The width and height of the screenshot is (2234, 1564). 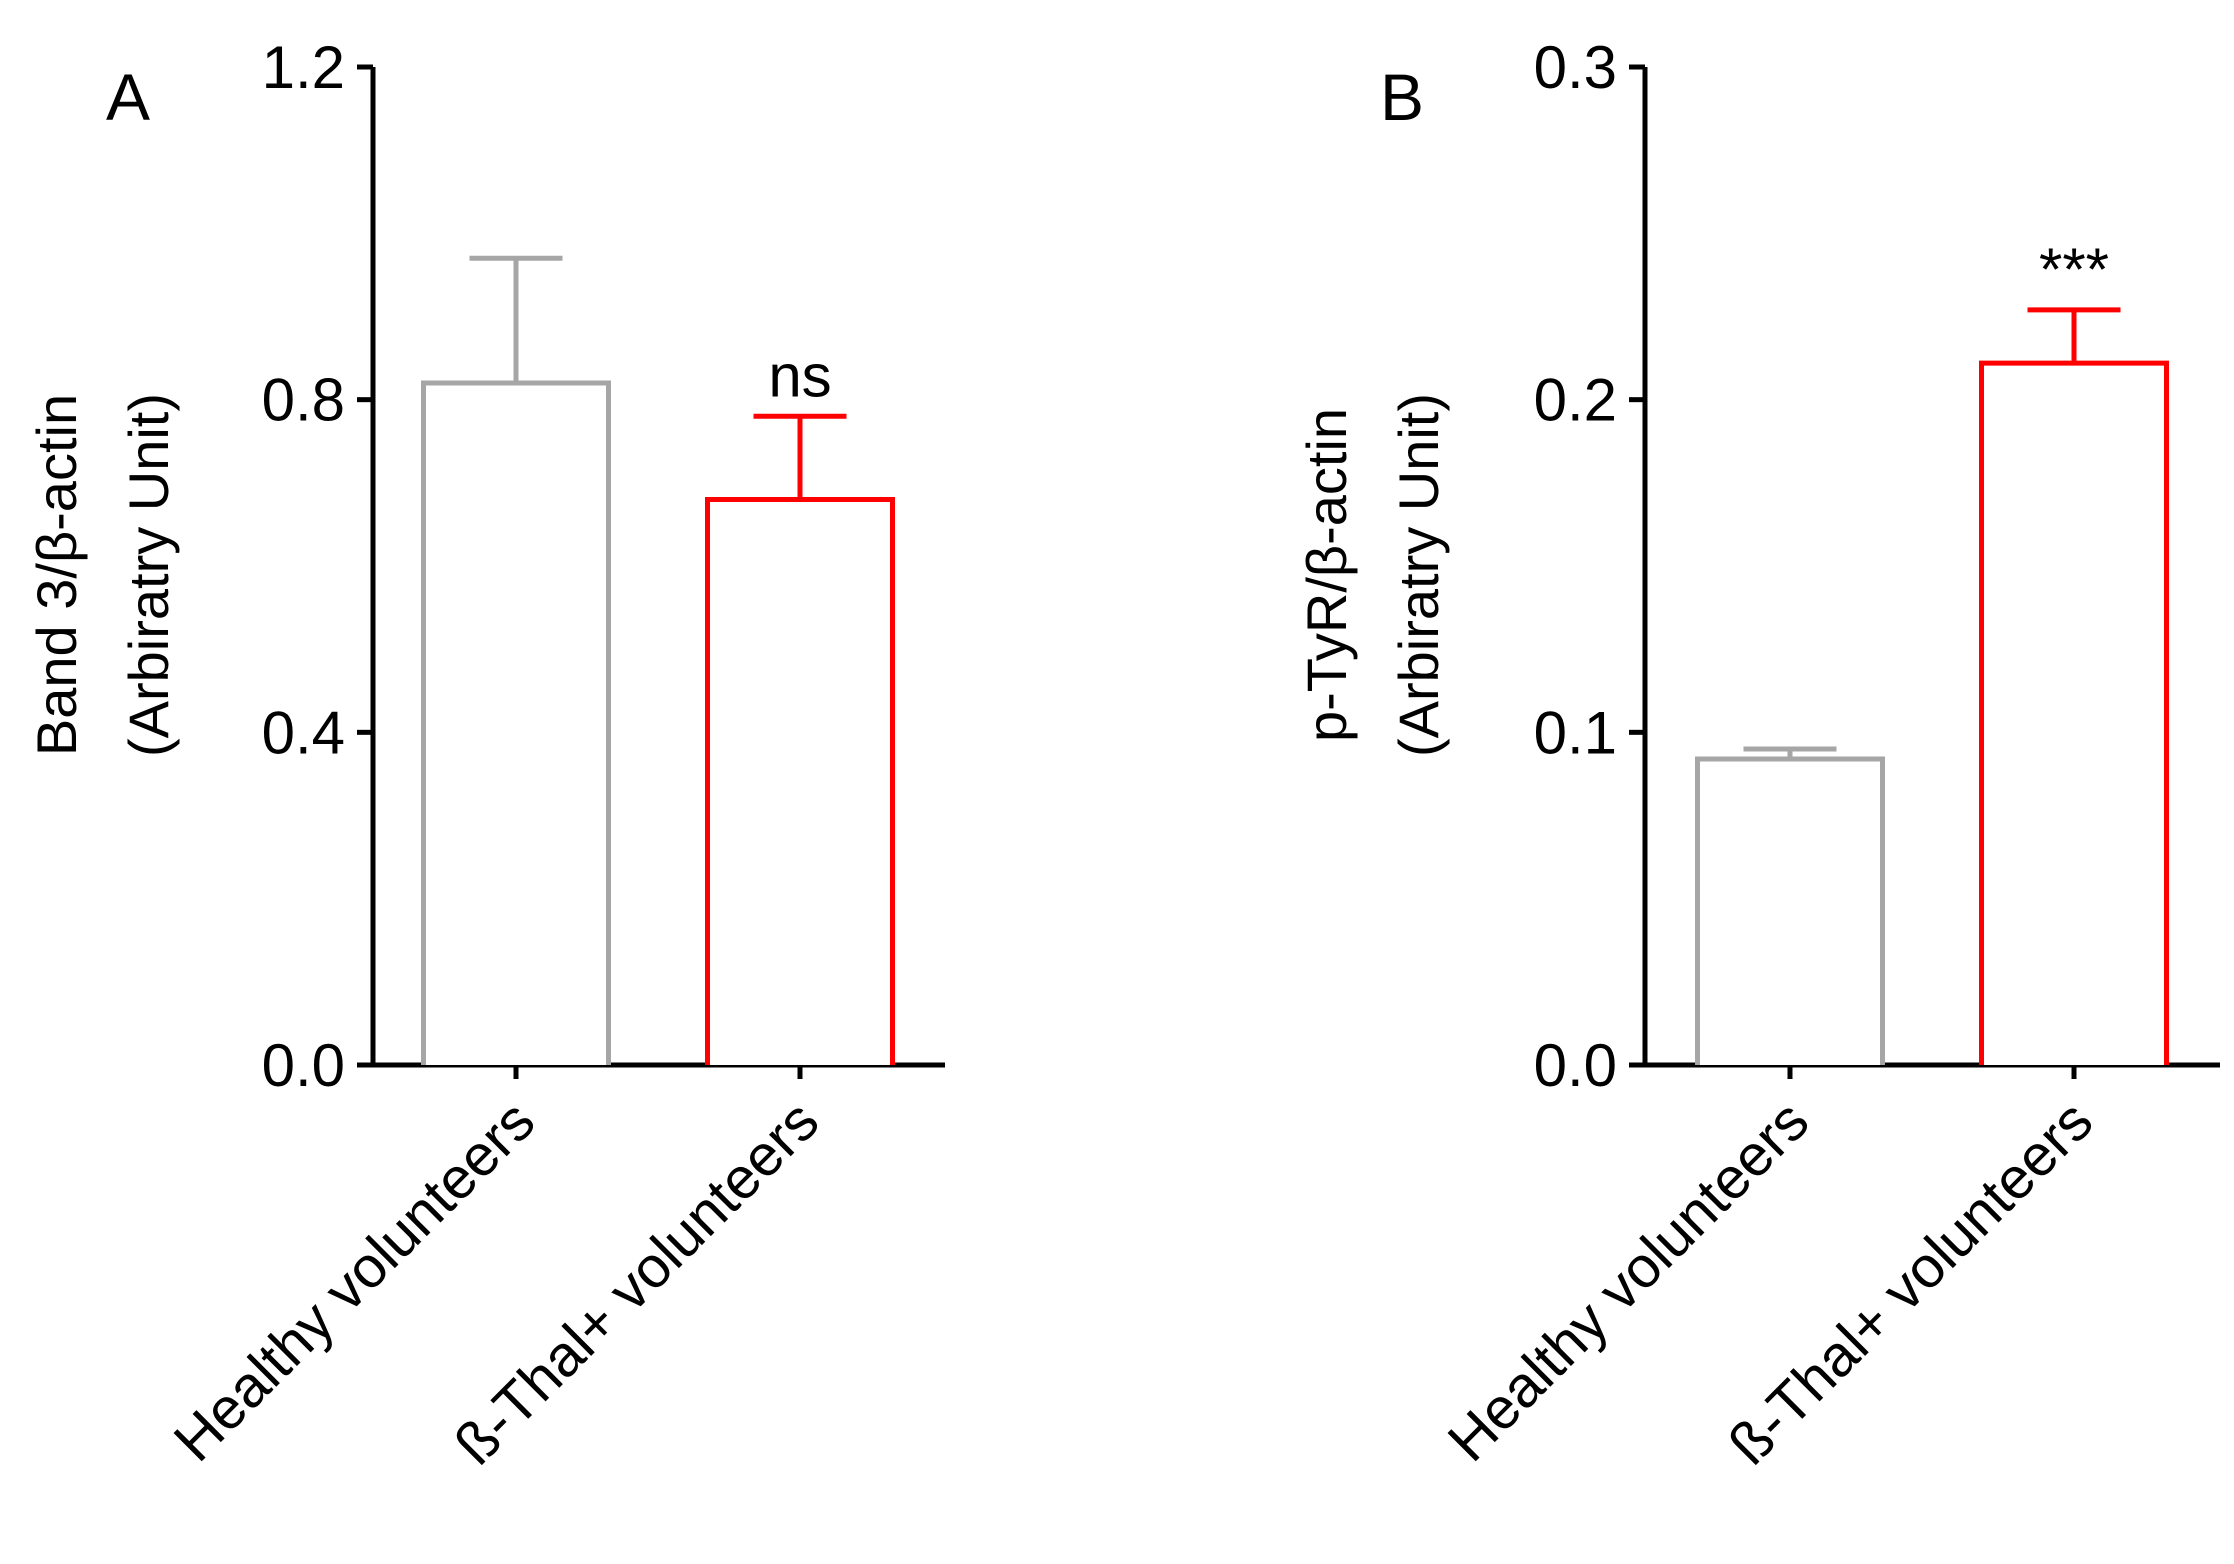 I want to click on panel-b-significance-label: ***, so click(x=2074, y=269).